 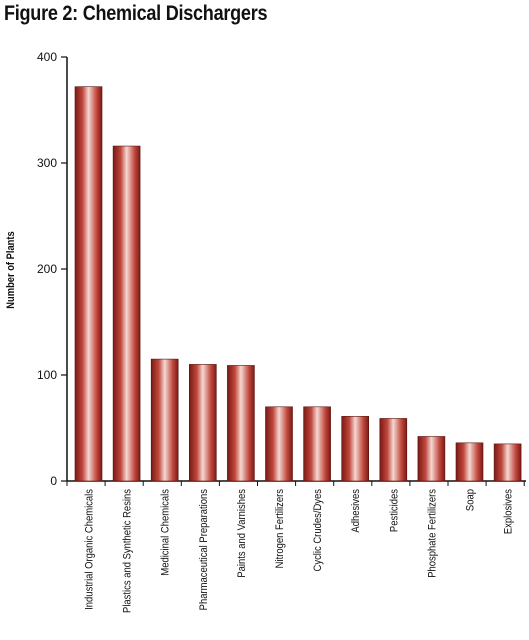 I want to click on y-tick-label: 300, so click(x=47, y=163).